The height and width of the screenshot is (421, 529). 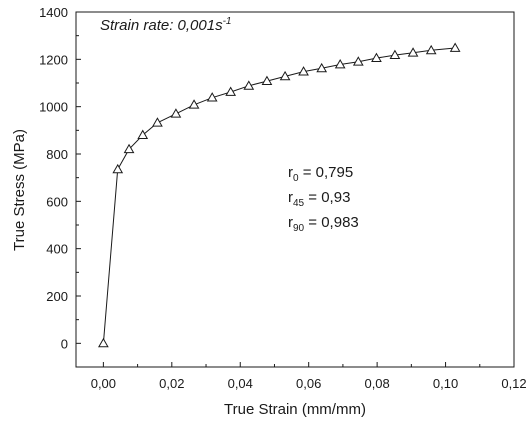 I want to click on y-axis-title: True Stress (MPa), so click(x=19, y=190).